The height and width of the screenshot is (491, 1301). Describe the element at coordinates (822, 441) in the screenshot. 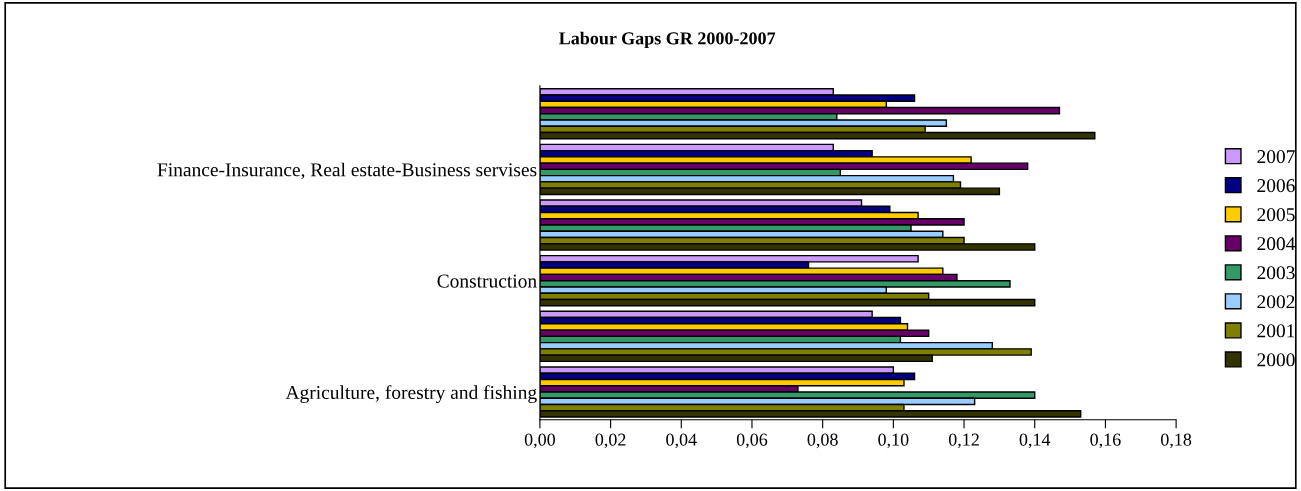

I see `x-tick-label: 0,08` at that location.